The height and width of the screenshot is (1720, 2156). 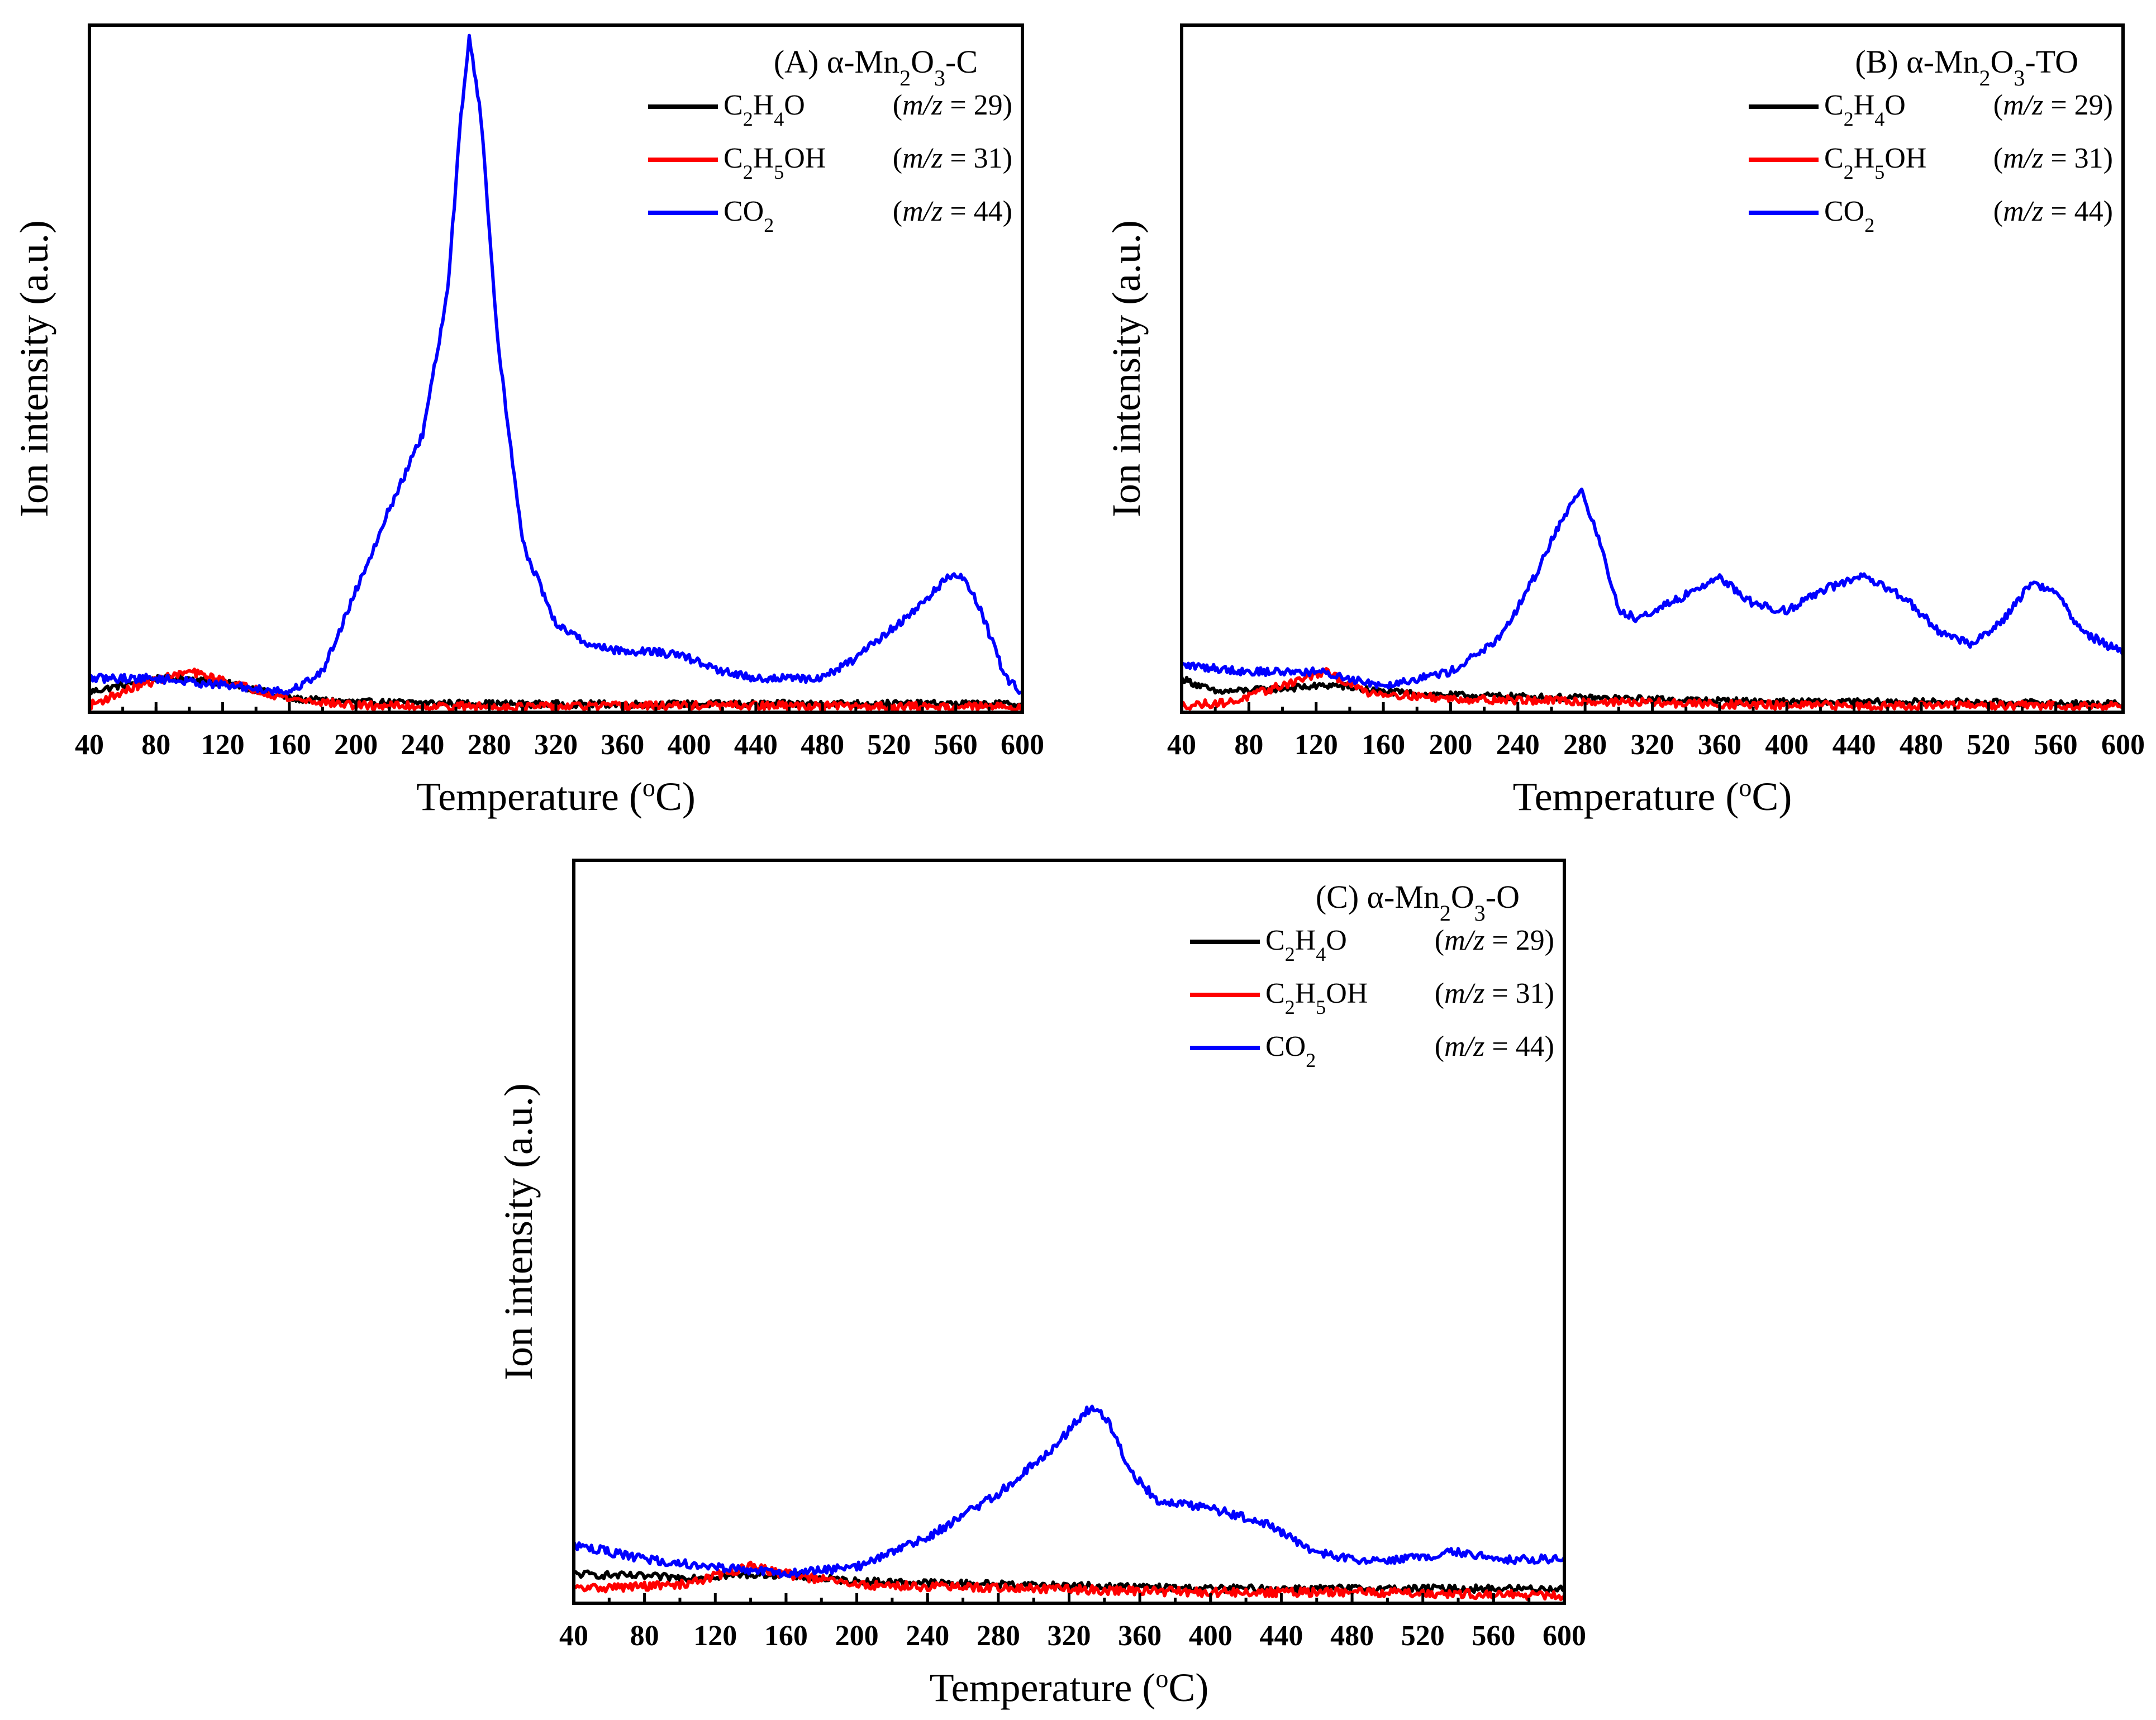 What do you see at coordinates (1069, 1581) in the screenshot?
I see `series-line-c2h5oh` at bounding box center [1069, 1581].